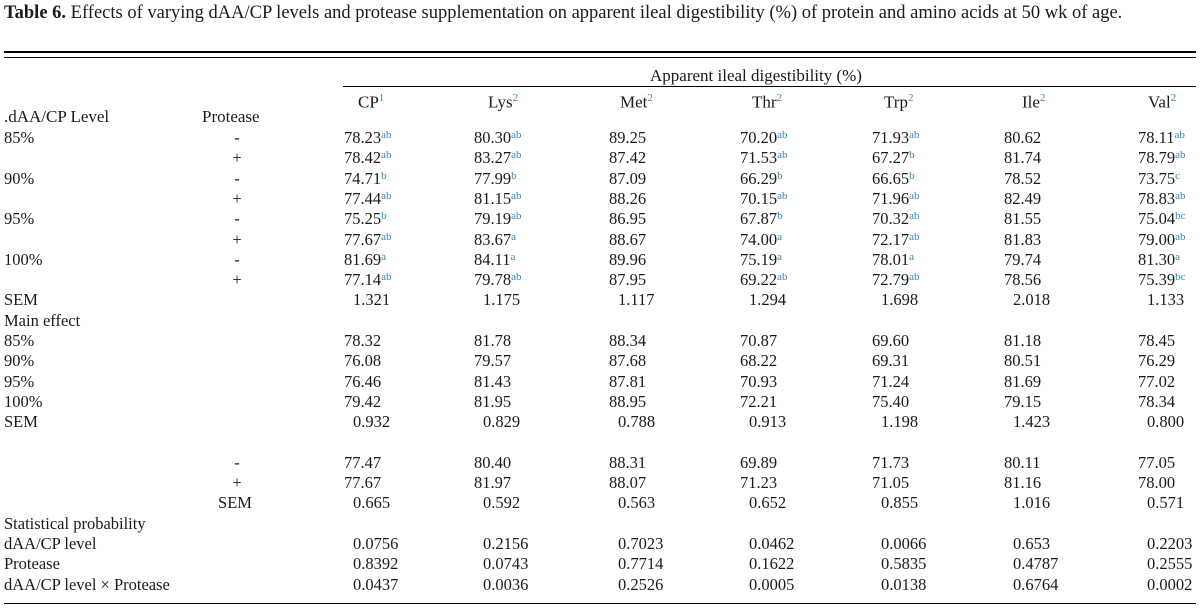 The image size is (1200, 609). I want to click on value-number: 0.7714, so click(641, 564).